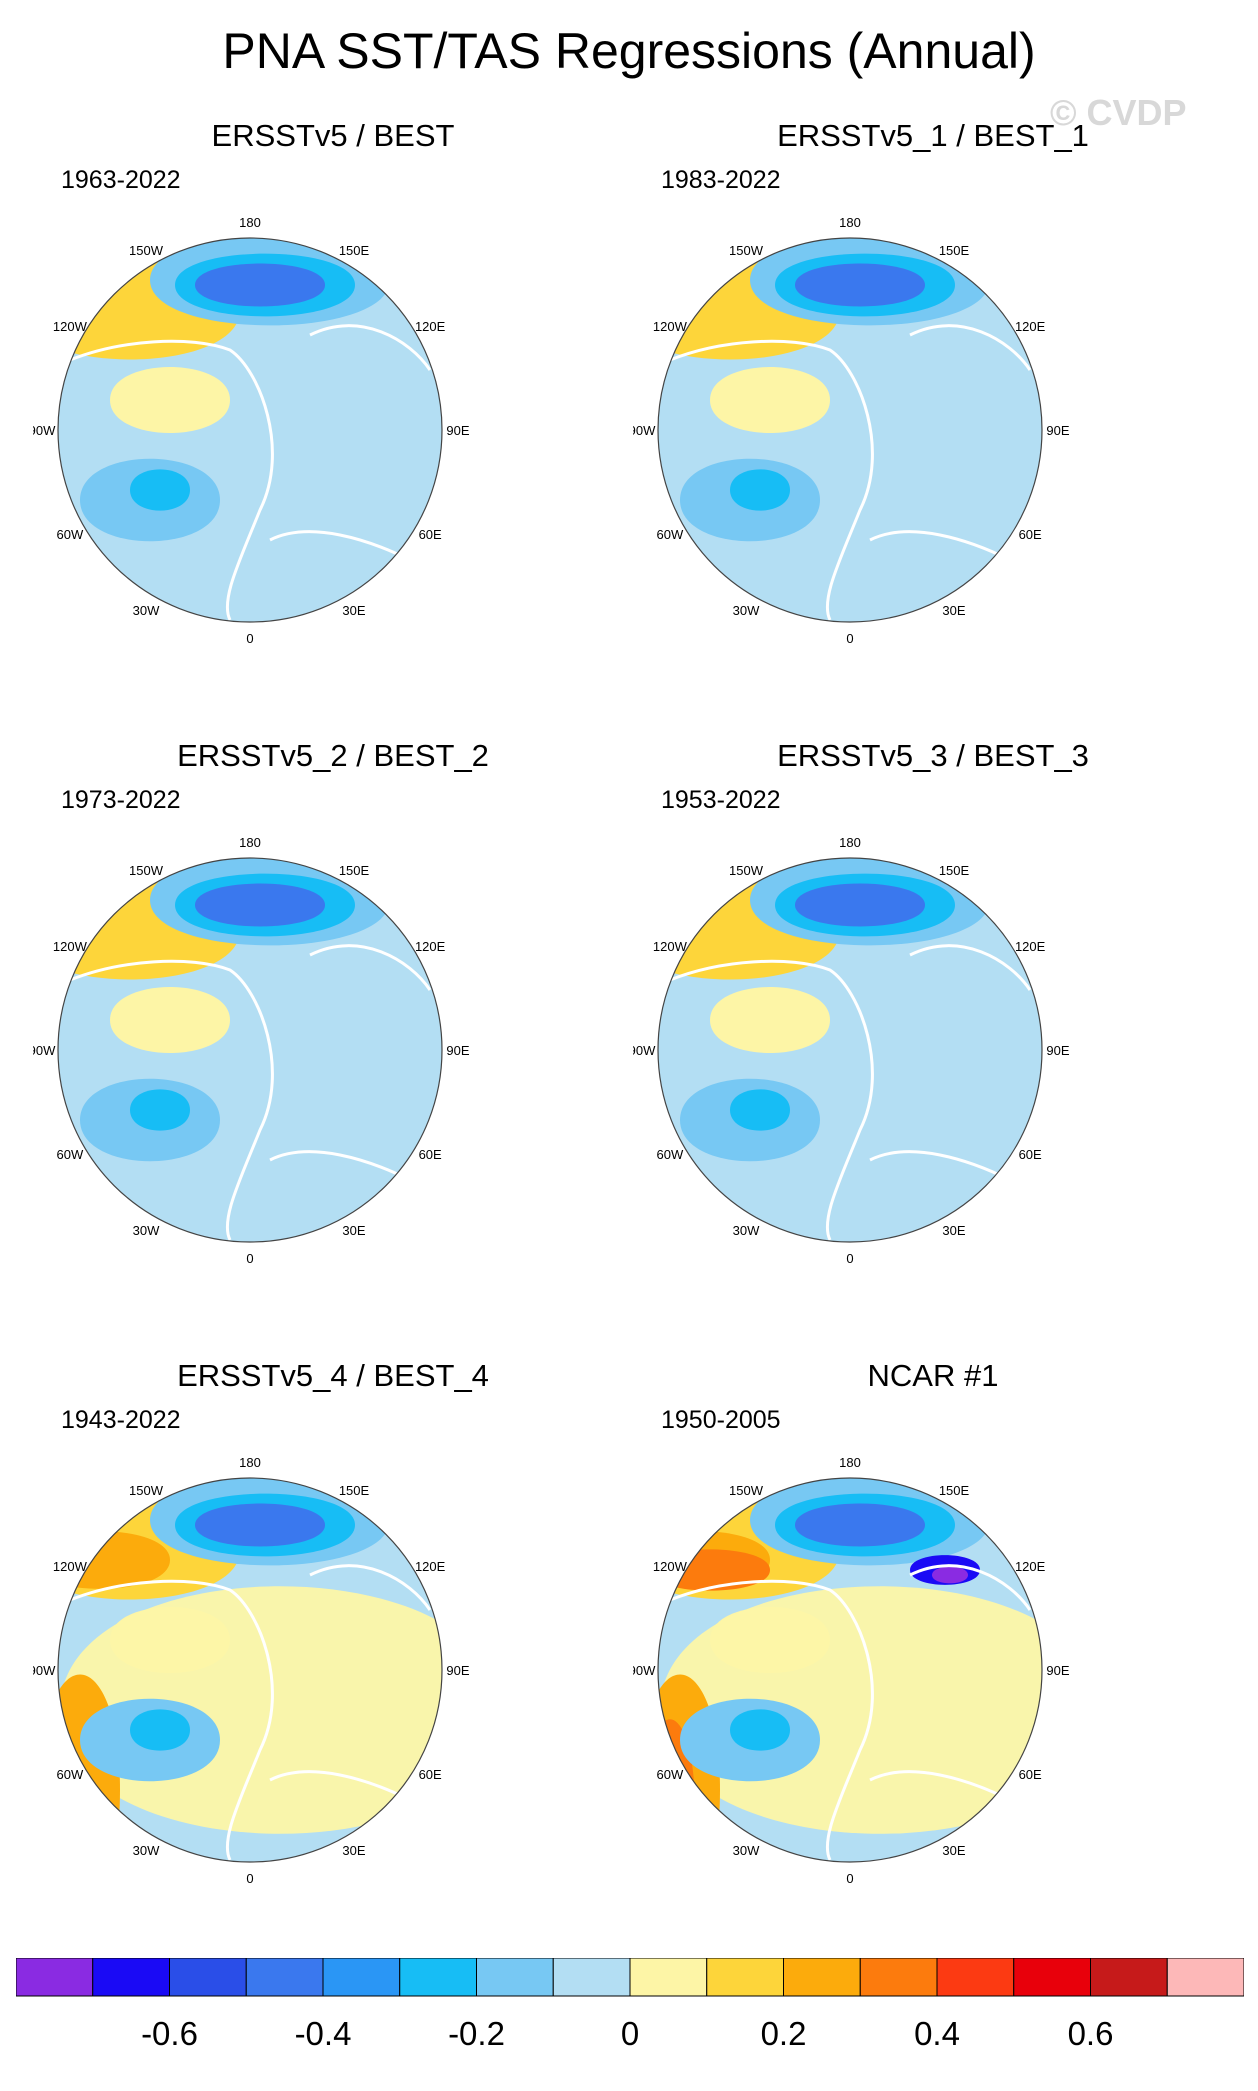 The height and width of the screenshot is (2091, 1258). What do you see at coordinates (121, 1420) in the screenshot?
I see `panel-years: 1943-2022` at bounding box center [121, 1420].